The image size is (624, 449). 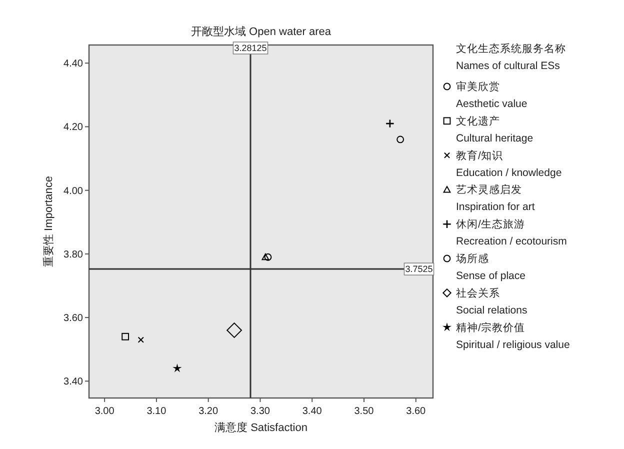 I want to click on y-tick-label: 3.60, so click(x=74, y=318).